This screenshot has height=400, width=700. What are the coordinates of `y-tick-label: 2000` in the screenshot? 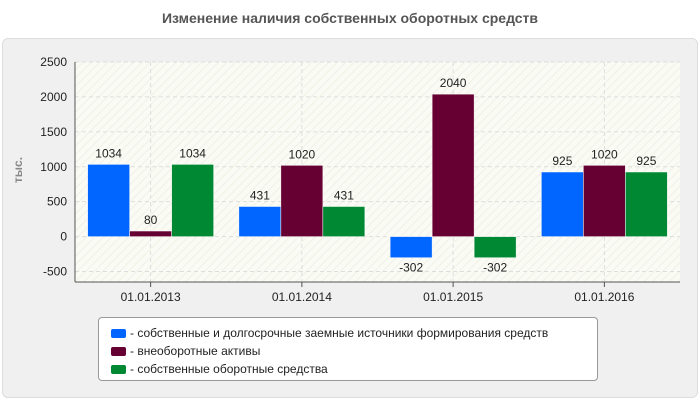 It's located at (53, 97).